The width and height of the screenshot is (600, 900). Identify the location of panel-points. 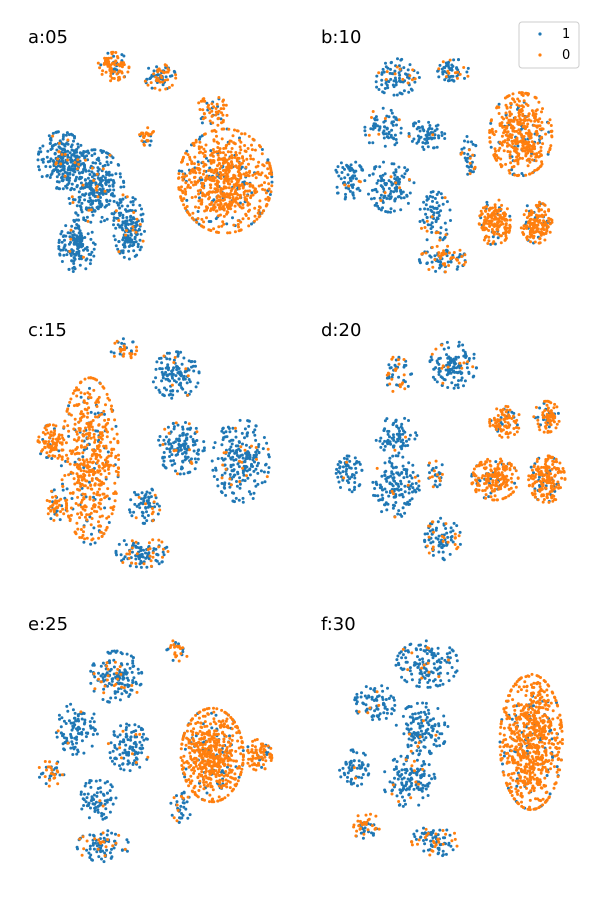
(450, 451).